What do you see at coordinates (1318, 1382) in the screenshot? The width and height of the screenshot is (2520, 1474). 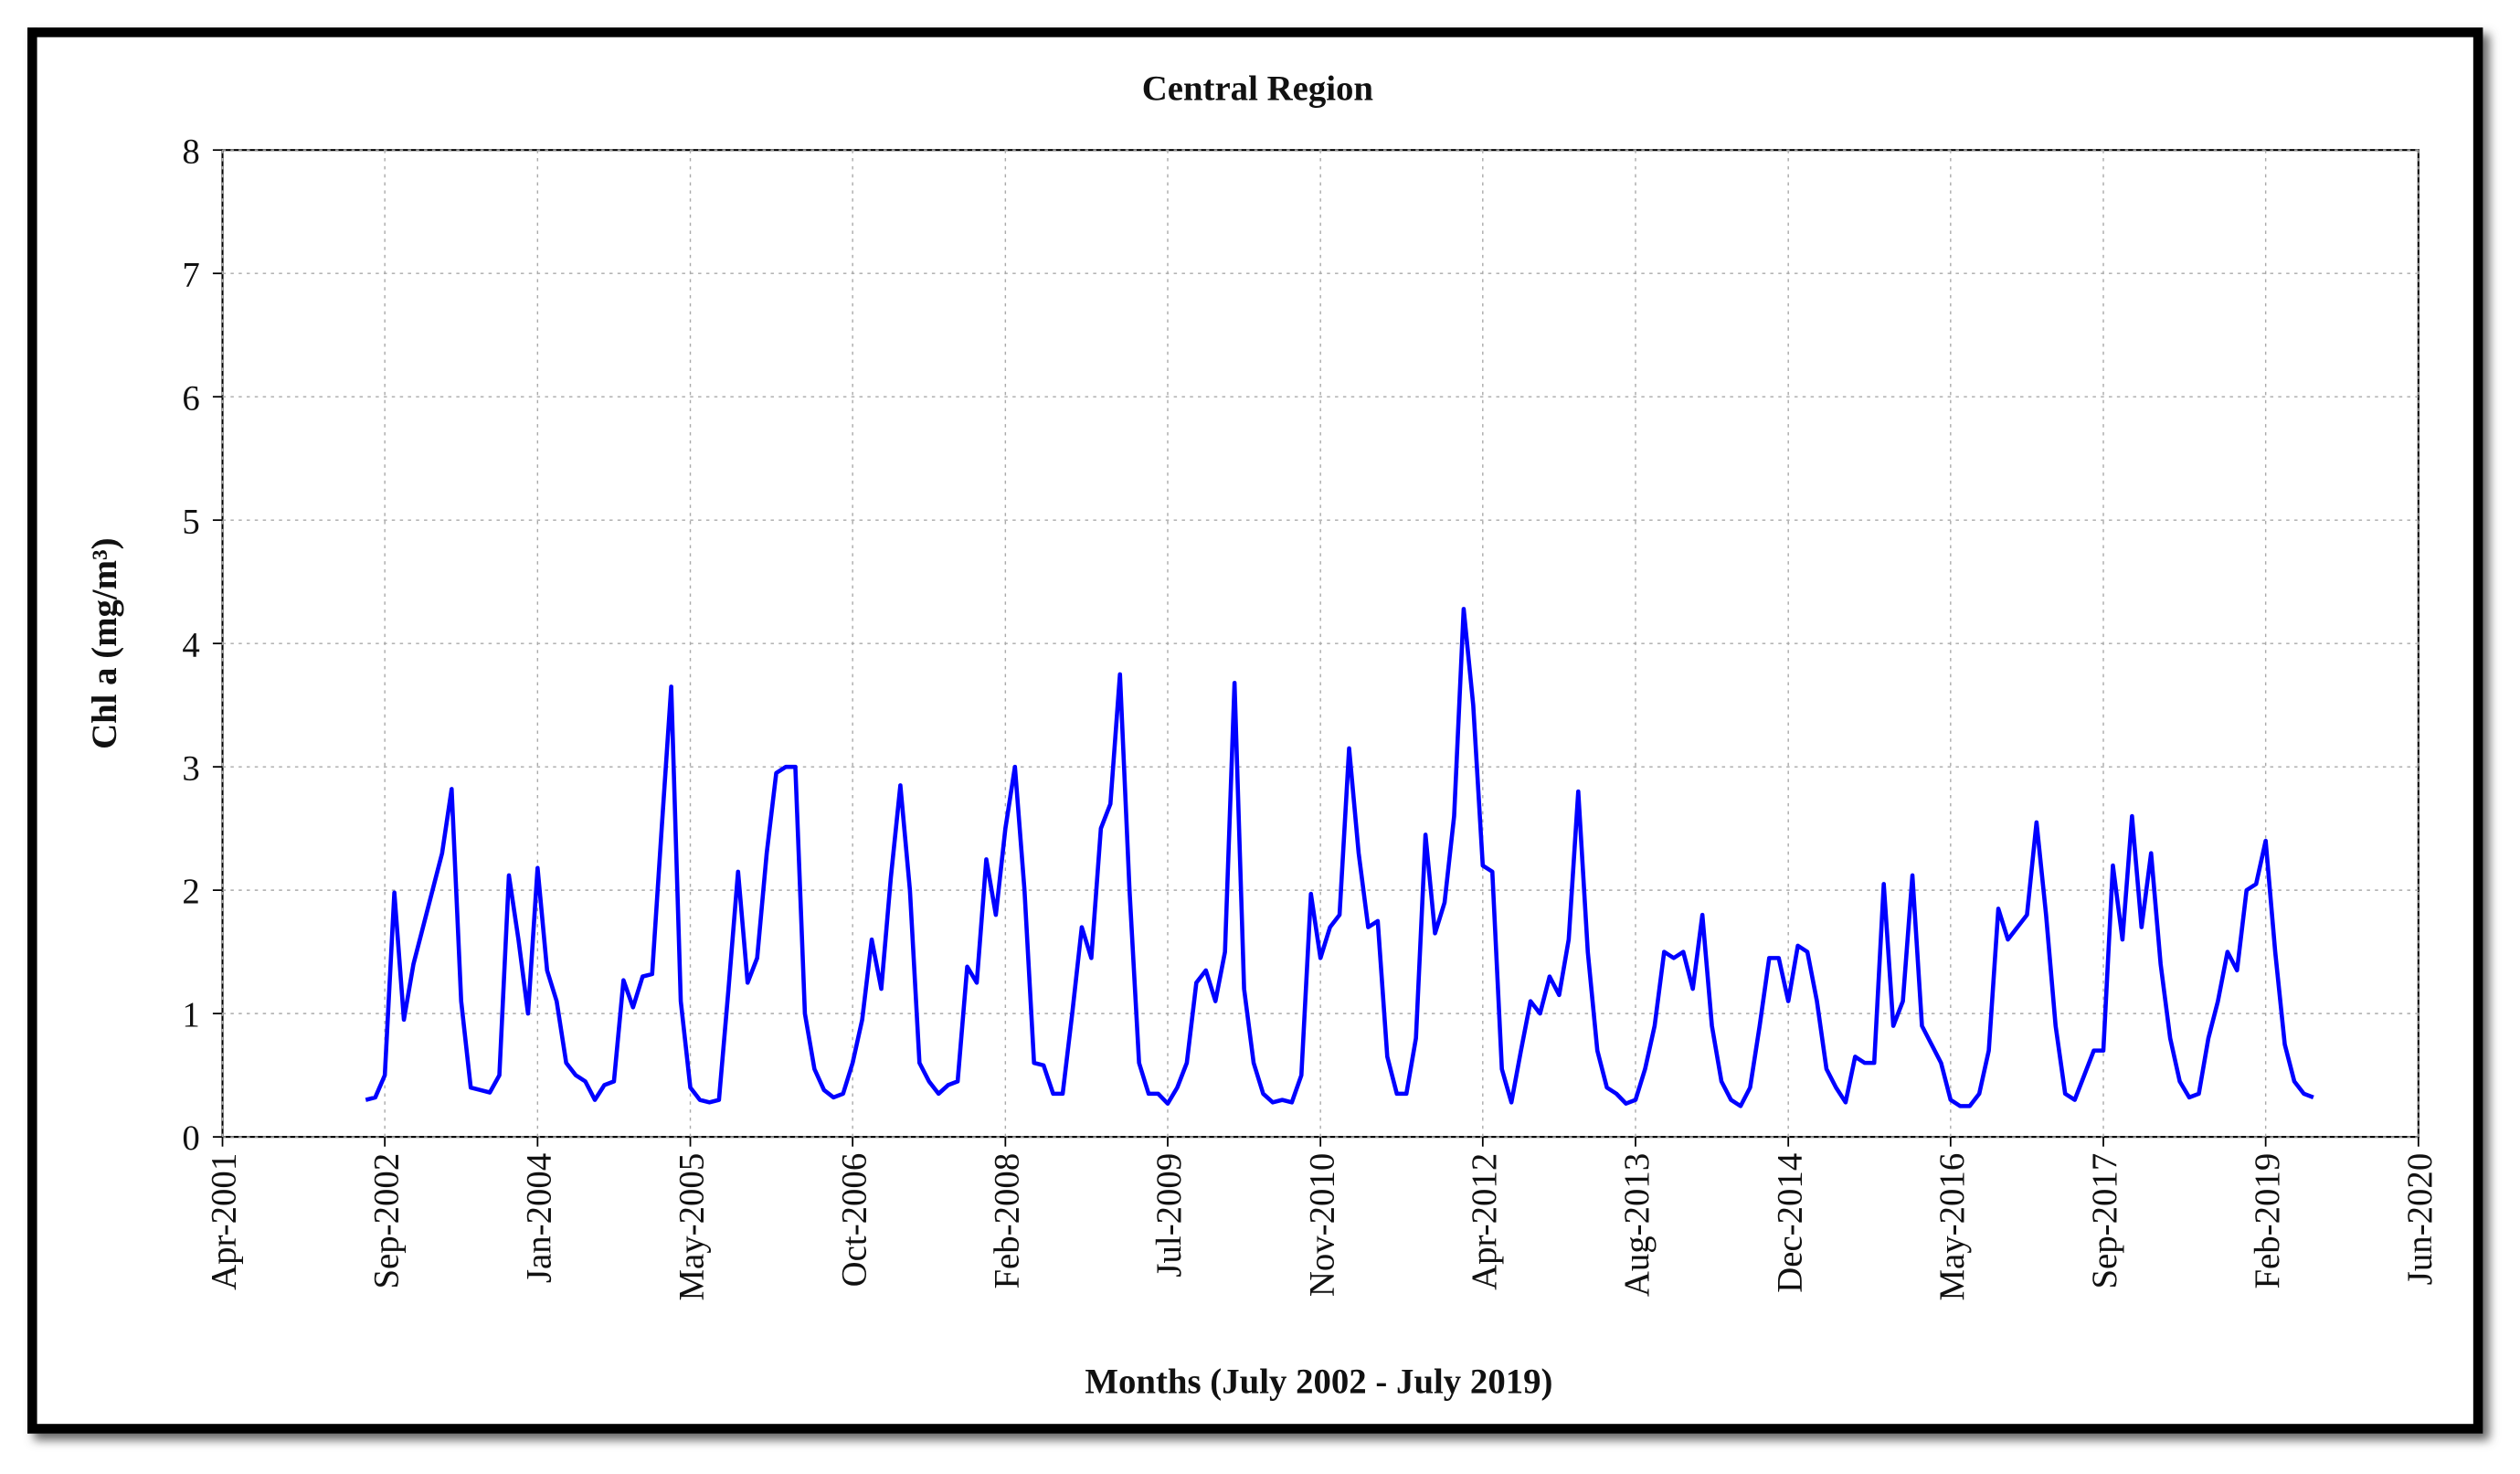 I see `x-axis-label: Months (July 2002 - July 2019)` at bounding box center [1318, 1382].